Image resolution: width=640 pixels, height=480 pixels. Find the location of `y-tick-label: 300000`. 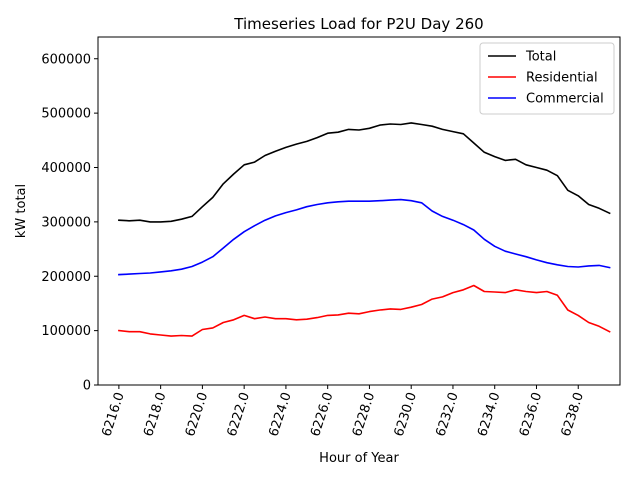

y-tick-label: 300000 is located at coordinates (66, 222).